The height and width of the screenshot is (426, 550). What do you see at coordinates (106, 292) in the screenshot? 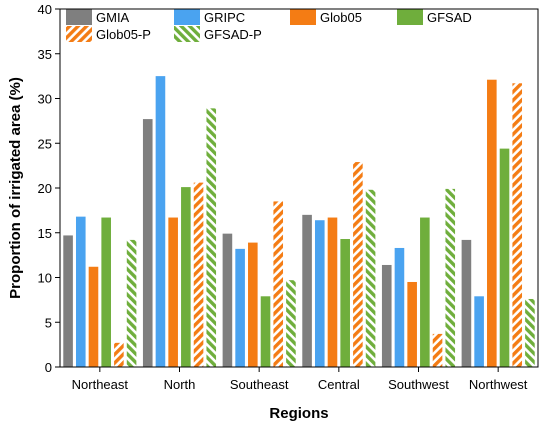
I see `bar-gfsad-northeast` at bounding box center [106, 292].